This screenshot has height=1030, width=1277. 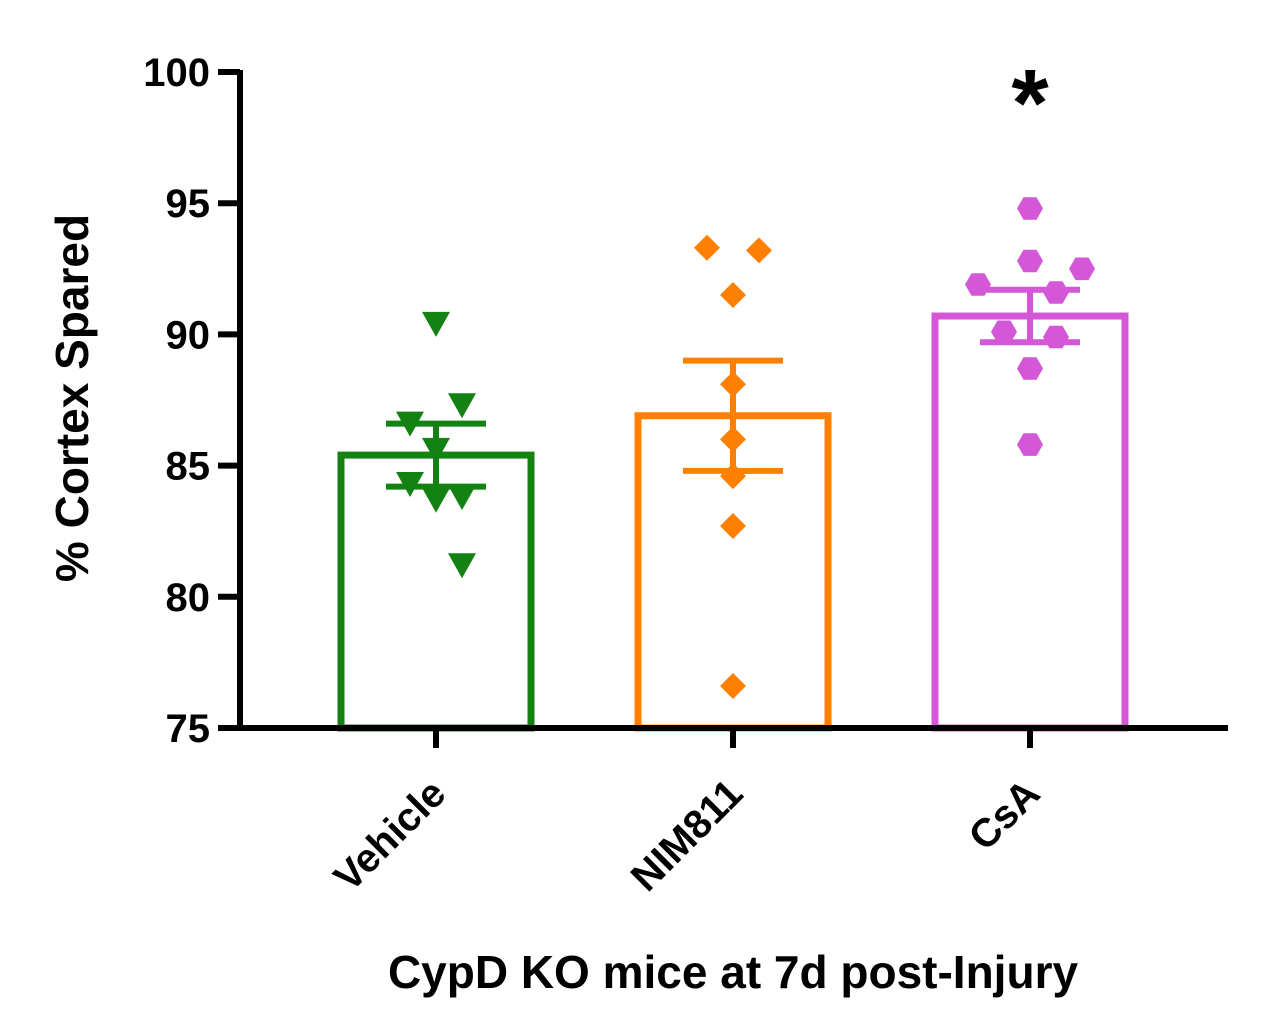 I want to click on x-ticks-layer: Vehicle NIM811 CsA, so click(x=687, y=814).